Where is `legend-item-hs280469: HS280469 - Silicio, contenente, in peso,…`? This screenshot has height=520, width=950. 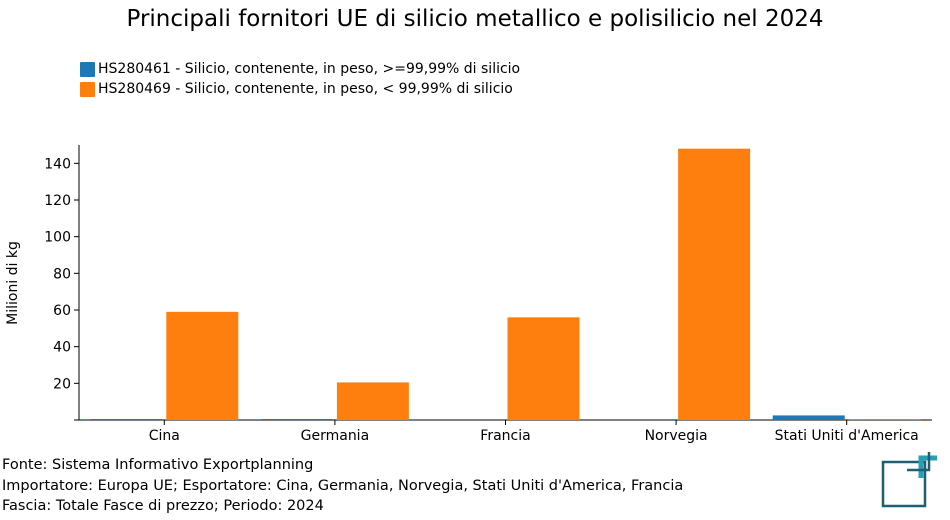
legend-item-hs280469: HS280469 - Silicio, contenente, in peso,… is located at coordinates (300, 89).